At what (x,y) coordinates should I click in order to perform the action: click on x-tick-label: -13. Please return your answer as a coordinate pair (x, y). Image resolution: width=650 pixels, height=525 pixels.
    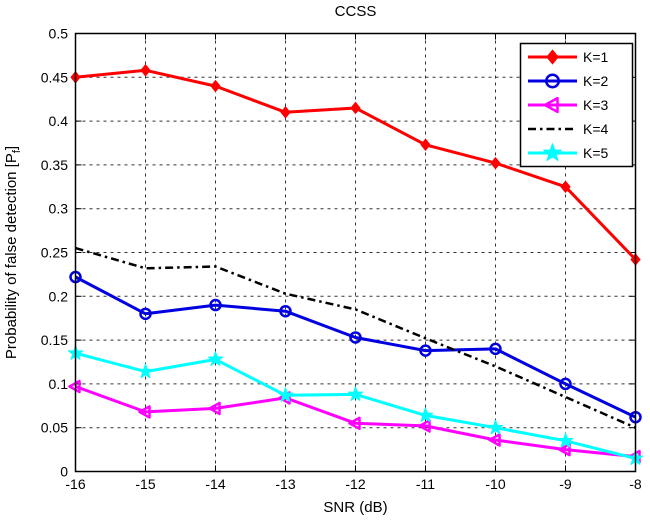
    Looking at the image, I should click on (285, 484).